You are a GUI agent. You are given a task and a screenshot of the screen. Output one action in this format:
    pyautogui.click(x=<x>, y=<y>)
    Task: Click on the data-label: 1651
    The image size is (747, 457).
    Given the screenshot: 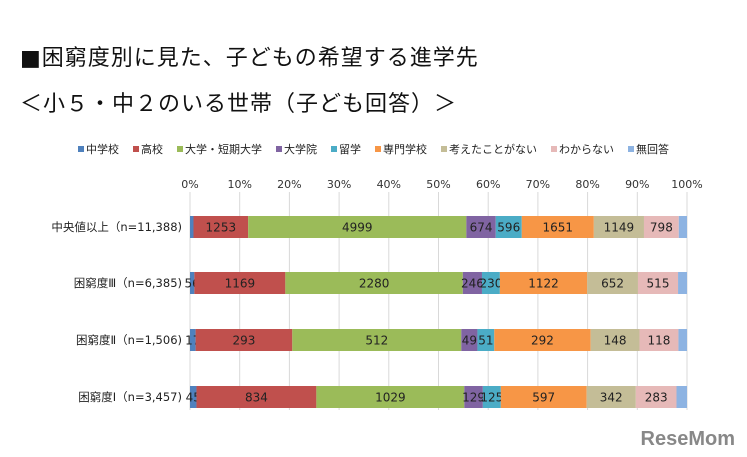 What is the action you would take?
    pyautogui.click(x=558, y=228)
    